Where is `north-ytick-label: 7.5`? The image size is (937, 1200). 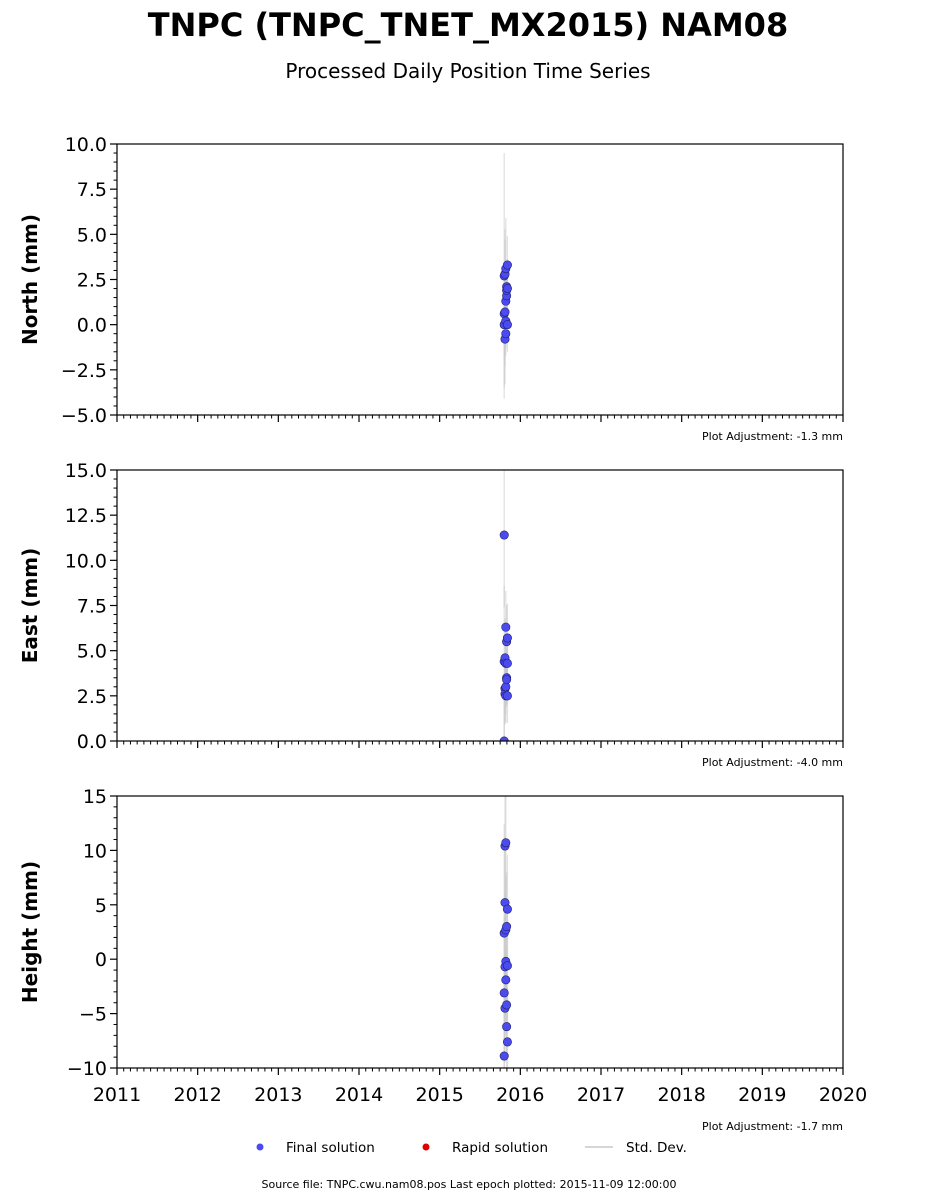
north-ytick-label: 7.5 is located at coordinates (92, 190).